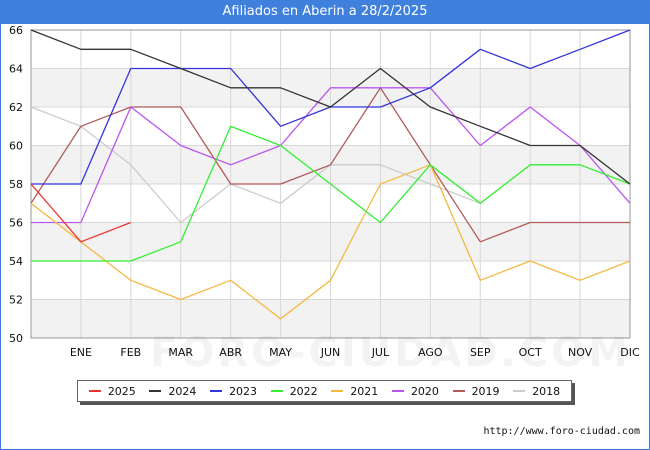 Image resolution: width=650 pixels, height=450 pixels. I want to click on x-tick-label: ABR, so click(230, 352).